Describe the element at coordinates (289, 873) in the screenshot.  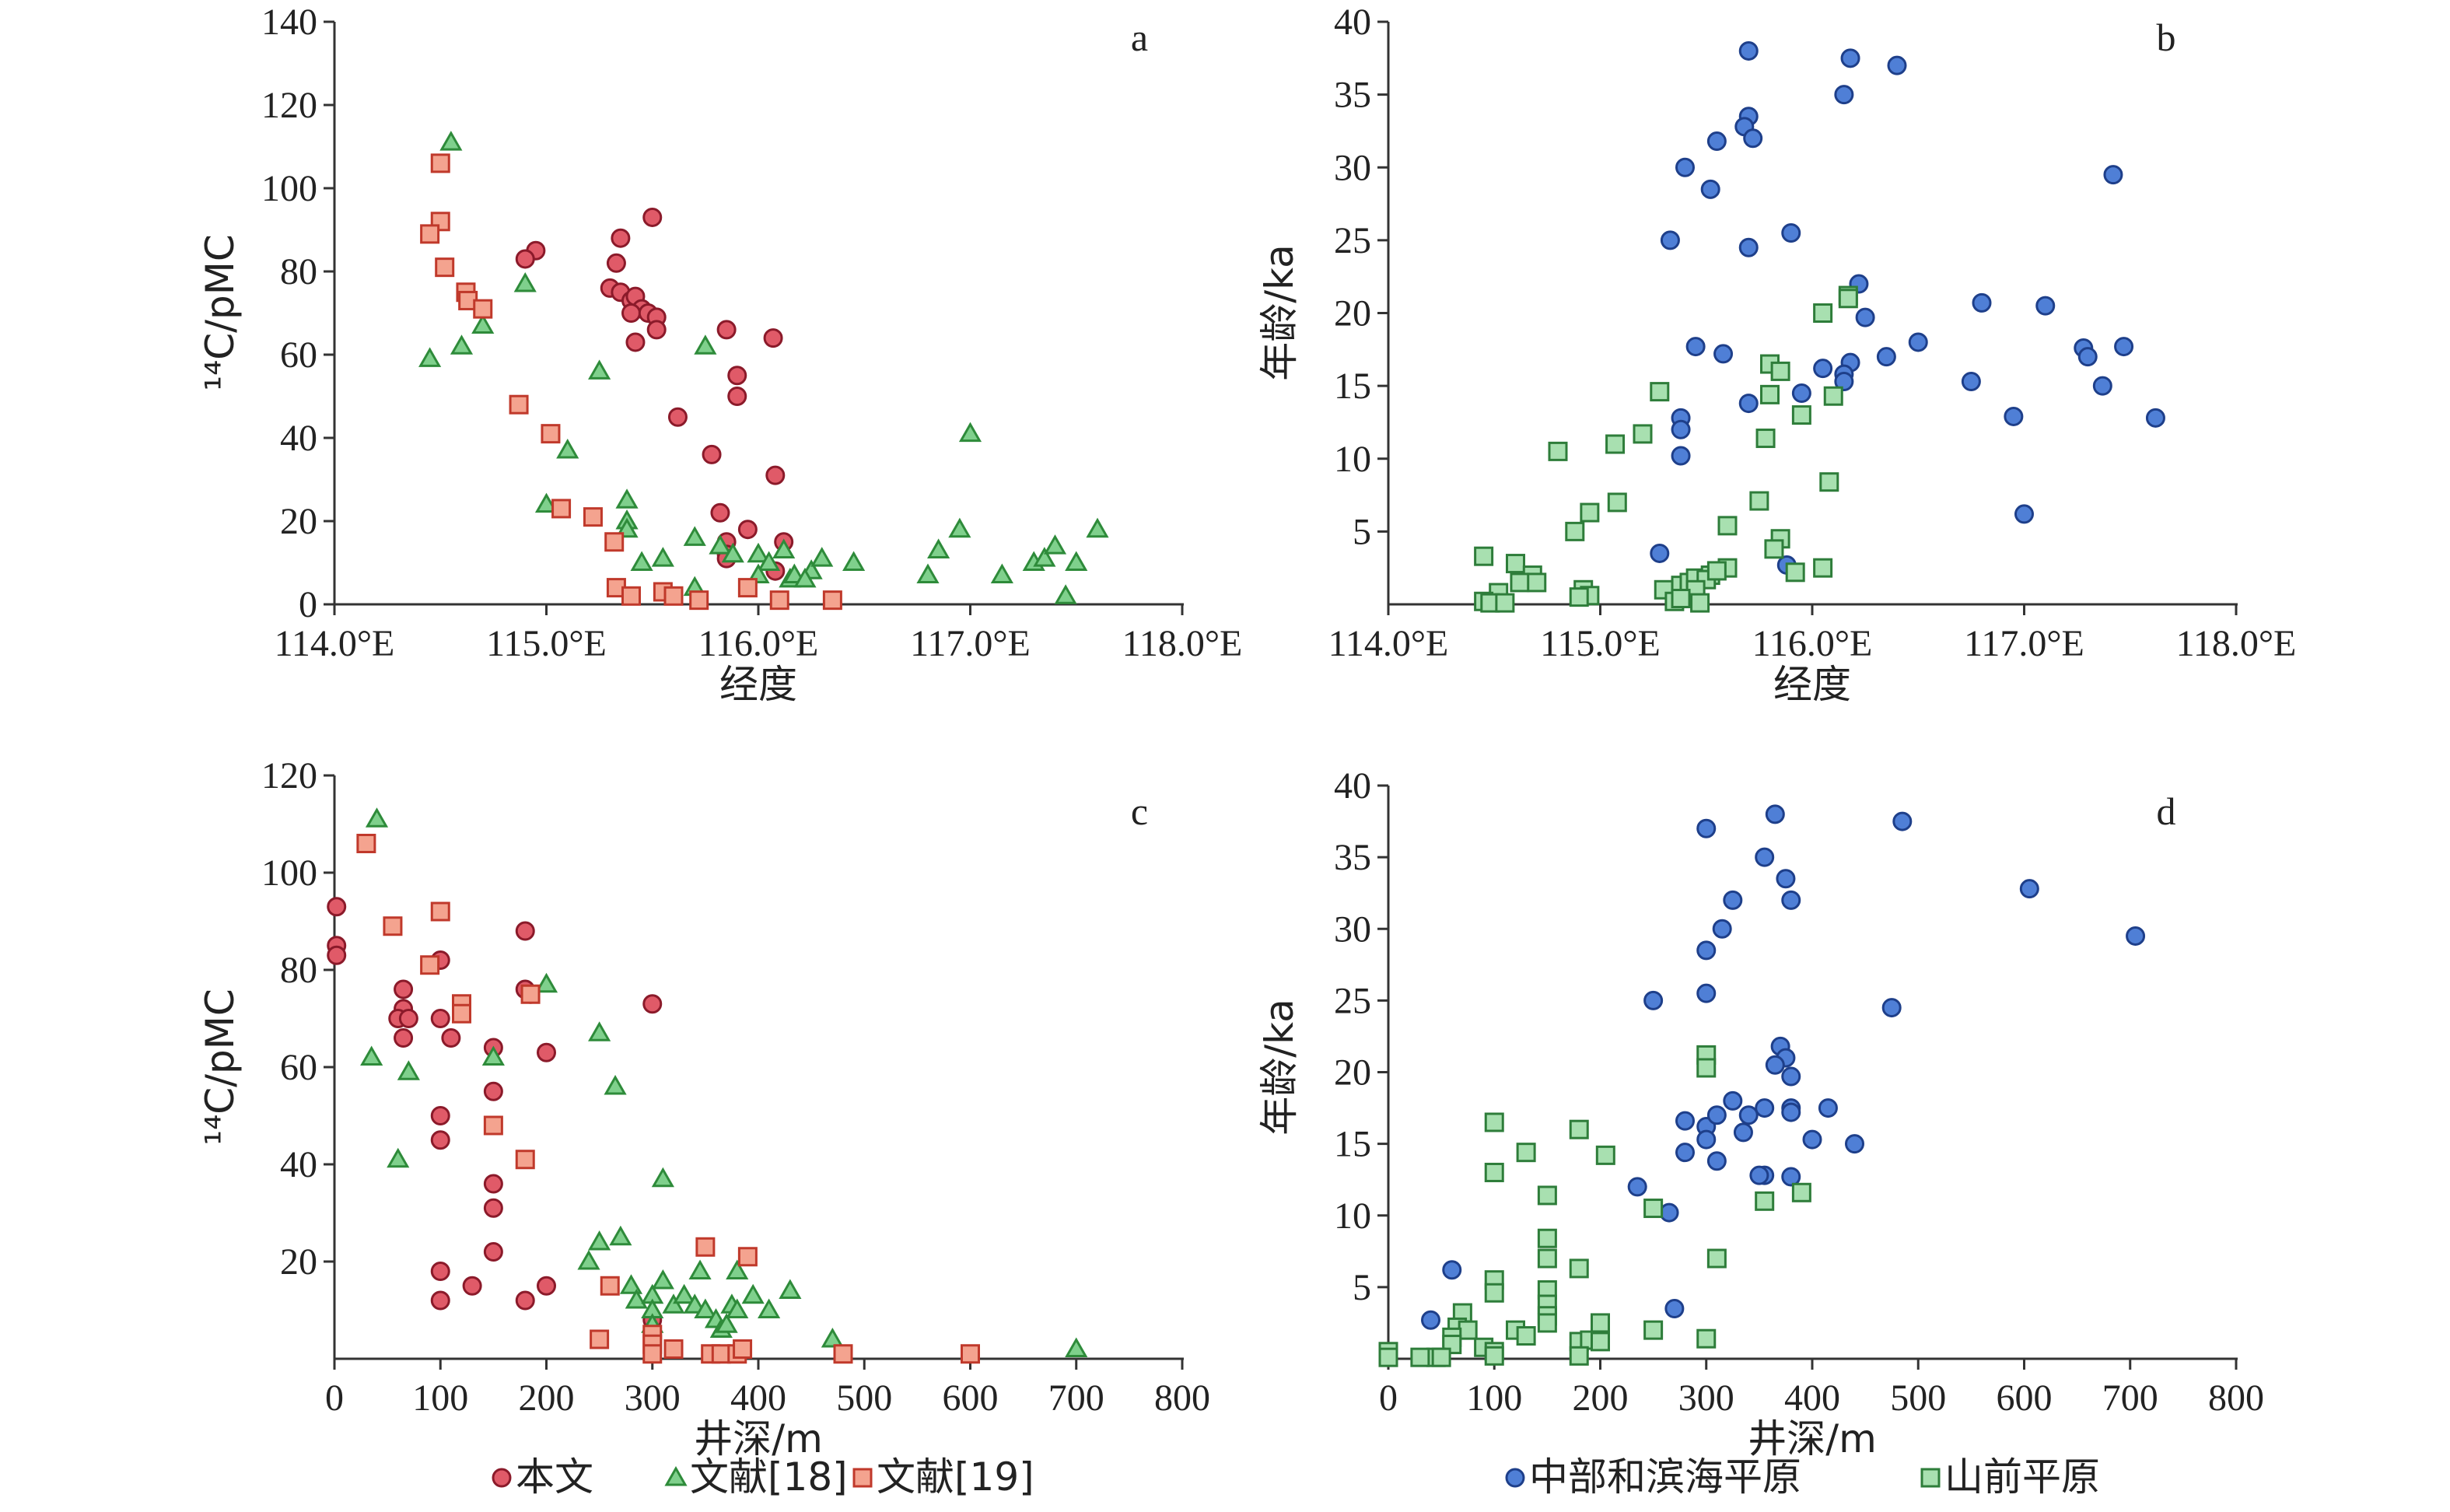
I see `y-tick-label: 100` at that location.